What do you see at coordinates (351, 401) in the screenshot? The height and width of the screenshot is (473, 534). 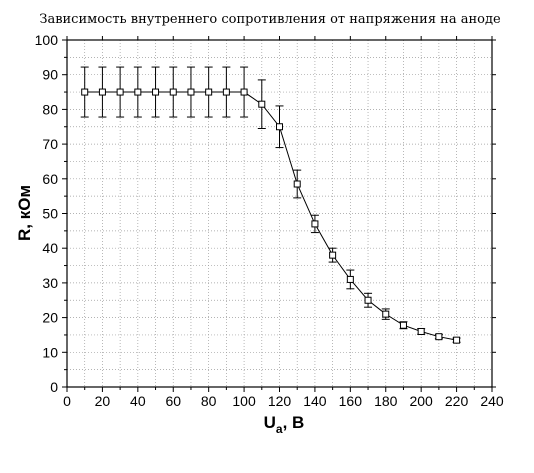 I see `x-tick-label: 160` at bounding box center [351, 401].